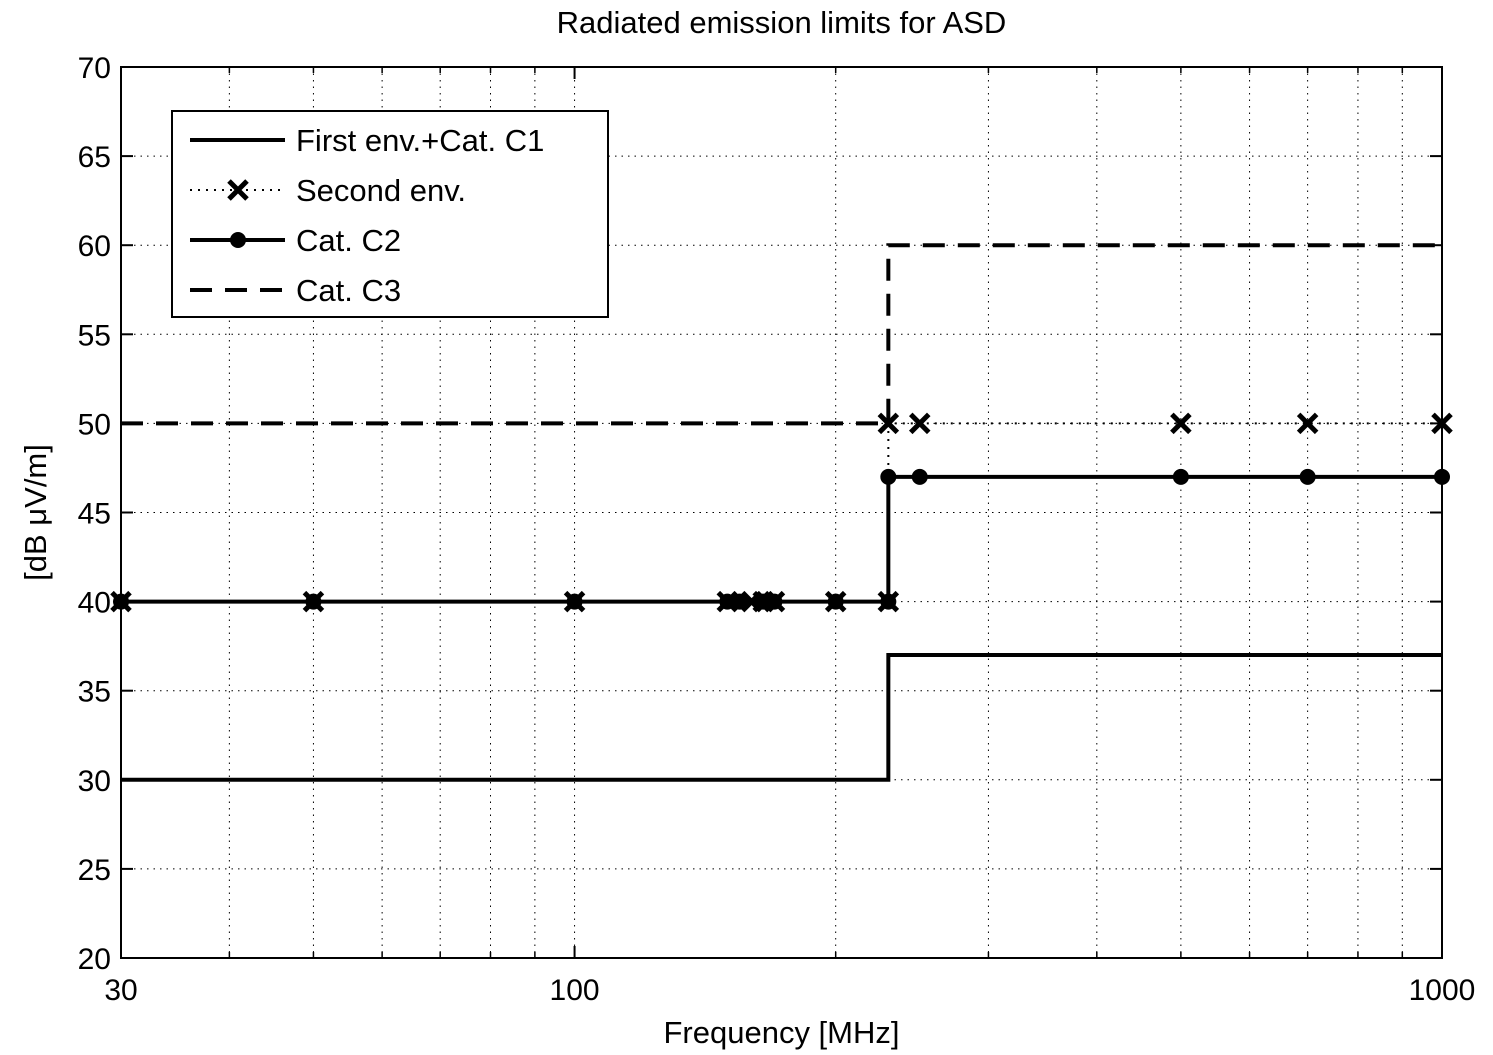 The image size is (1493, 1055). I want to click on legend-item-cat-c3: Cat. C3, so click(295, 290).